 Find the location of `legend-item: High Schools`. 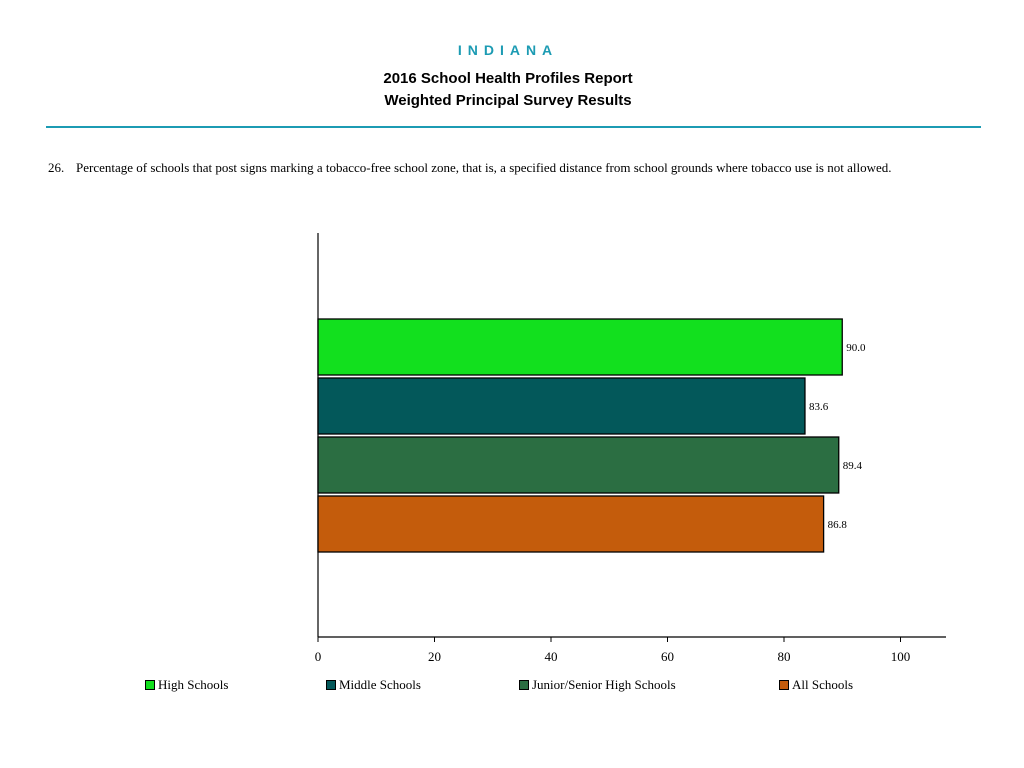

legend-item: High Schools is located at coordinates (186, 685).